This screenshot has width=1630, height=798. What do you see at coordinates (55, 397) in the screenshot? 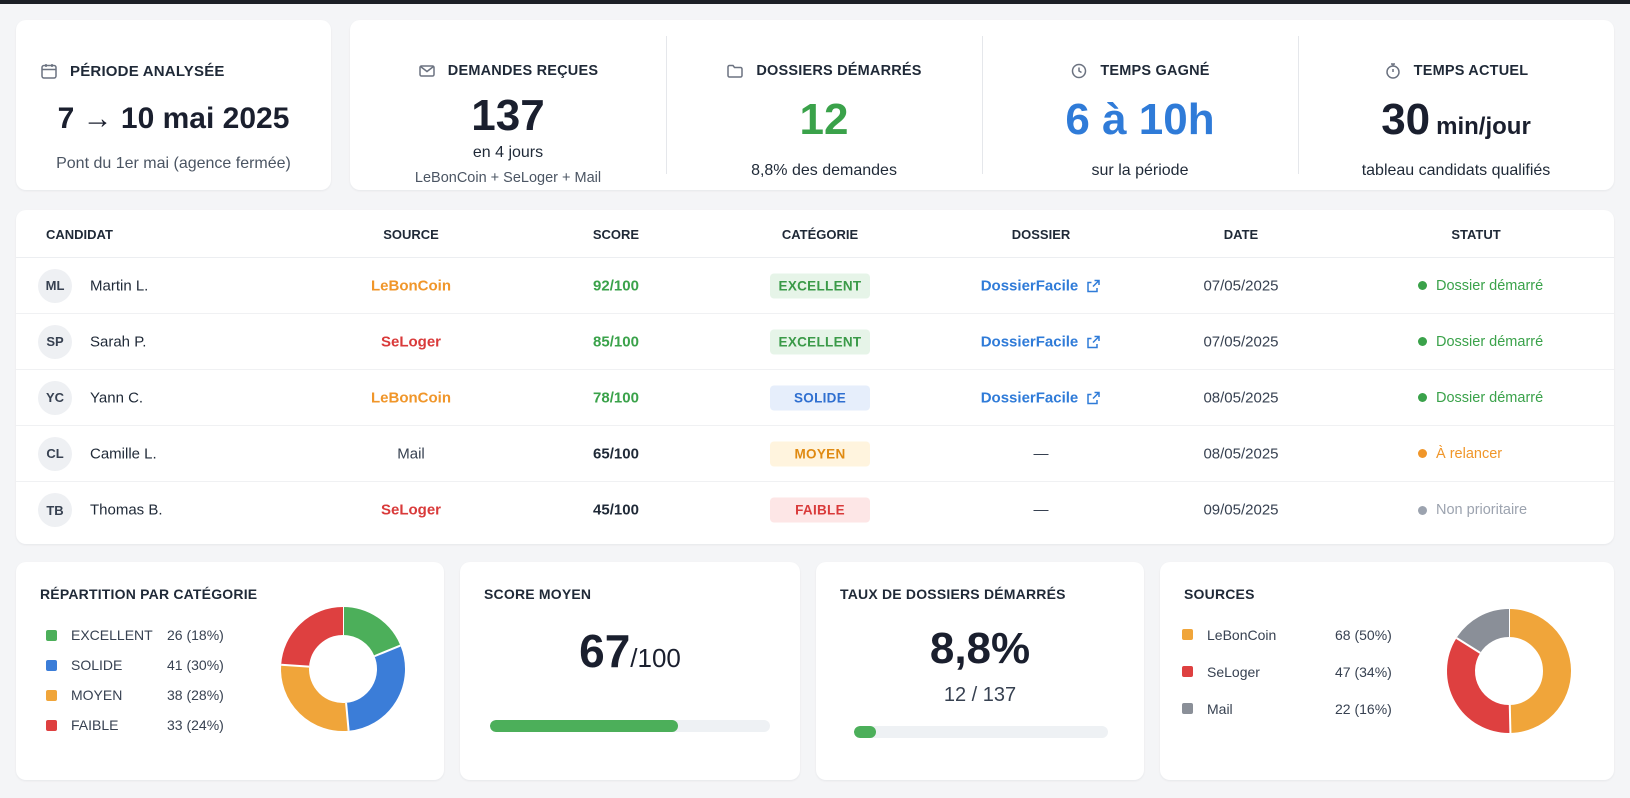
I see `avatar: YC` at bounding box center [55, 397].